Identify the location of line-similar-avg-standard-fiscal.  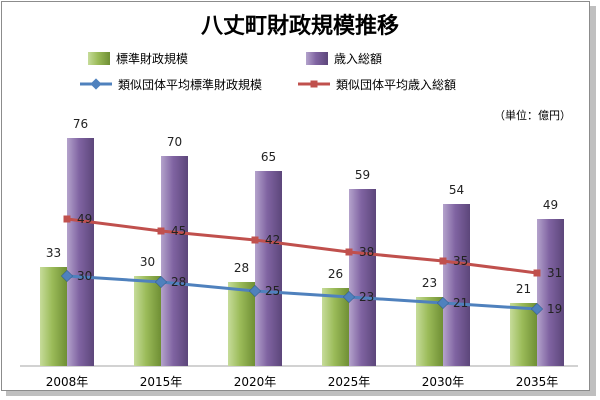
(302, 292).